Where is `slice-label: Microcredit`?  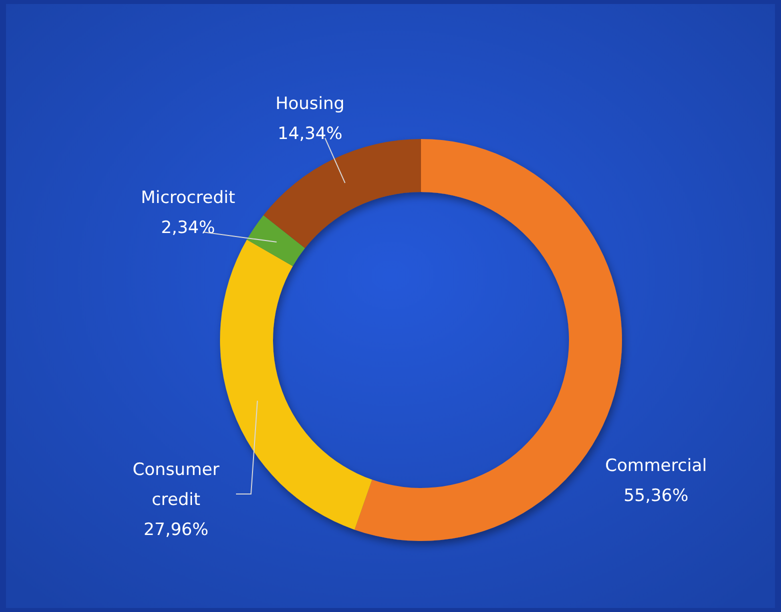
slice-label: Microcredit is located at coordinates (188, 198).